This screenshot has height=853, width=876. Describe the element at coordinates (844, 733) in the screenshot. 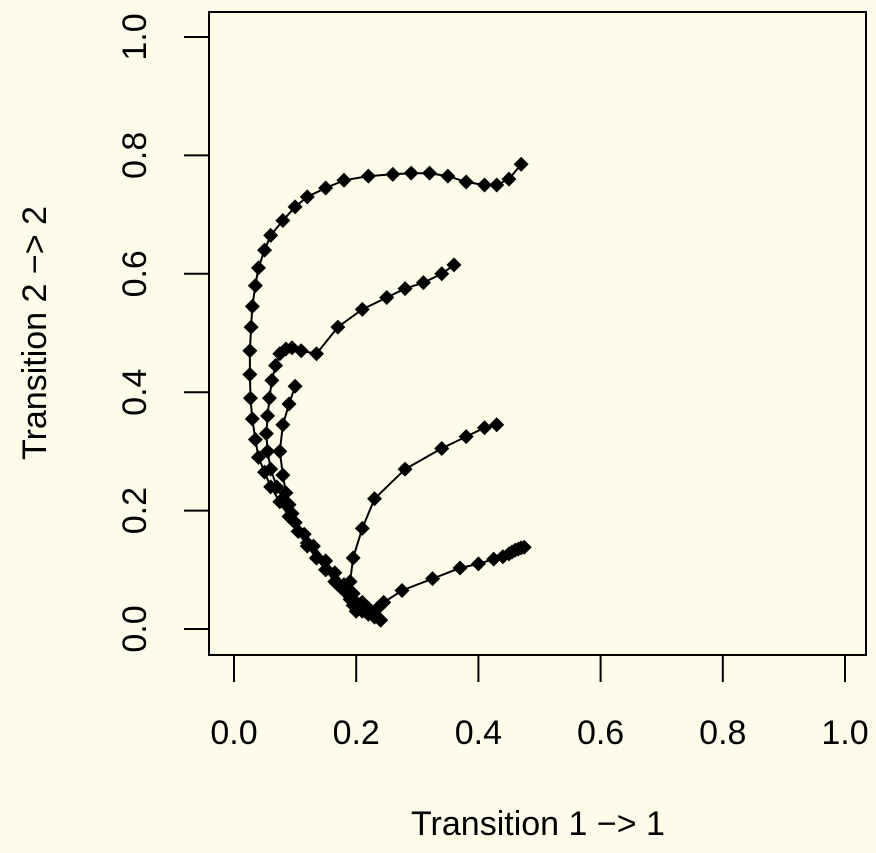

I see `x-tick-label: 1.0` at that location.